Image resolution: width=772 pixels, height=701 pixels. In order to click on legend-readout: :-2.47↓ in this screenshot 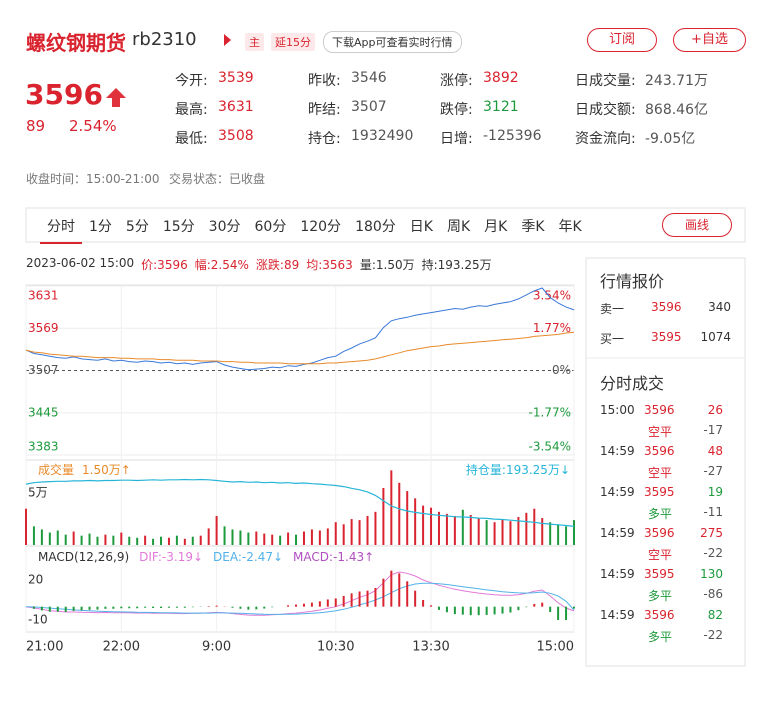, I will do `click(260, 557)`.